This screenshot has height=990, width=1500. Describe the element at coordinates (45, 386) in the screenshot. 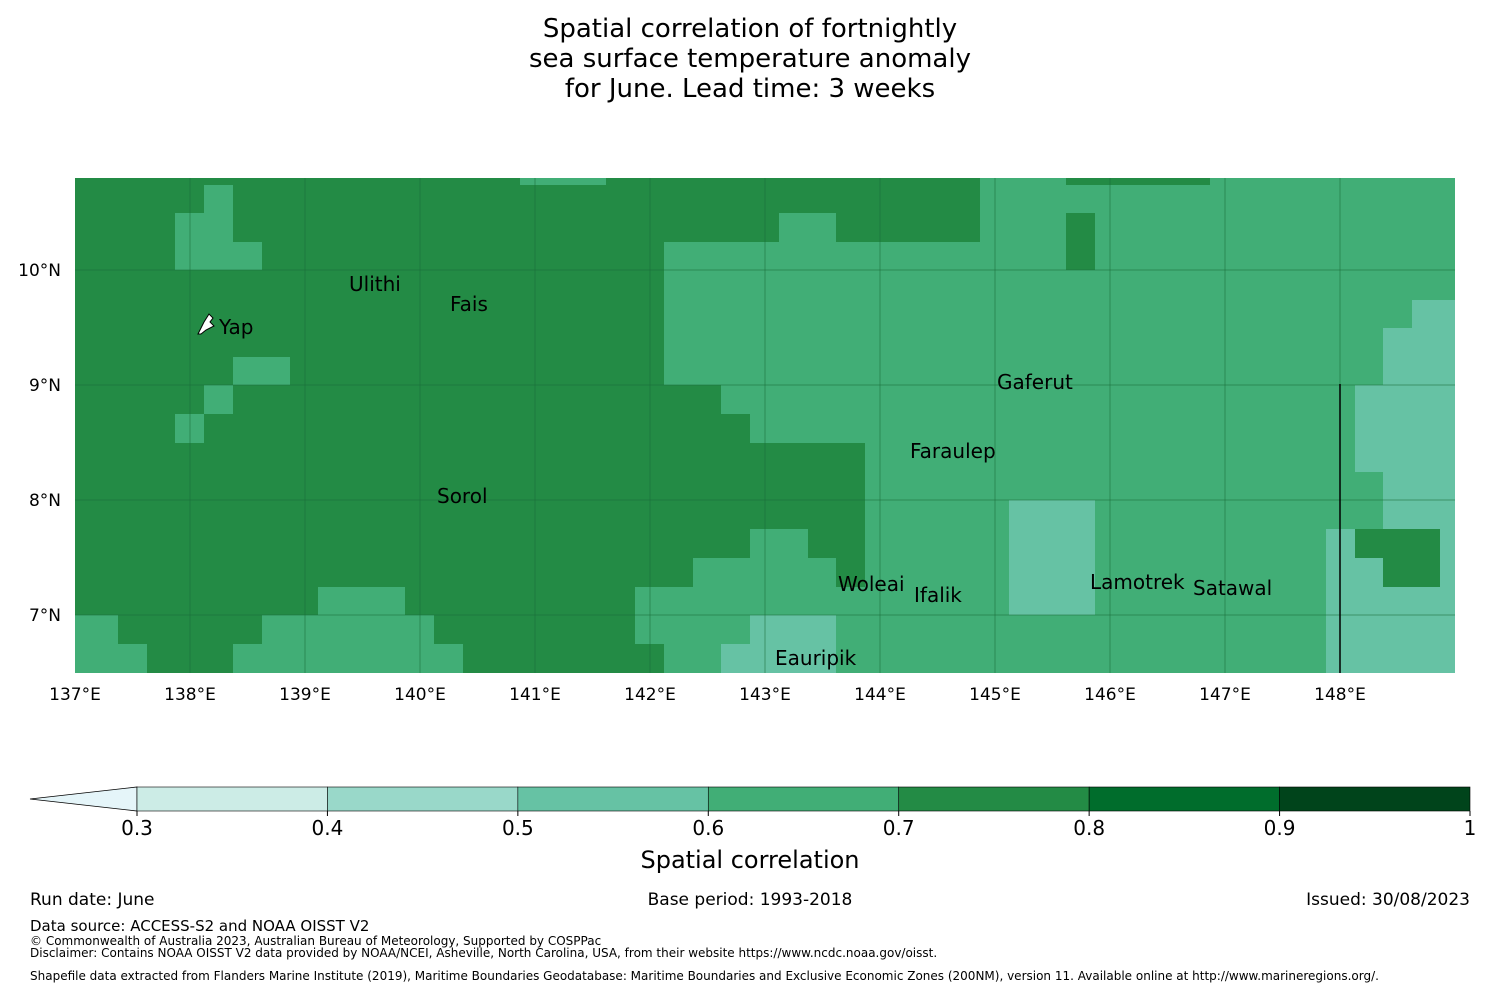

I see `lat-tick-label: 9°N` at that location.